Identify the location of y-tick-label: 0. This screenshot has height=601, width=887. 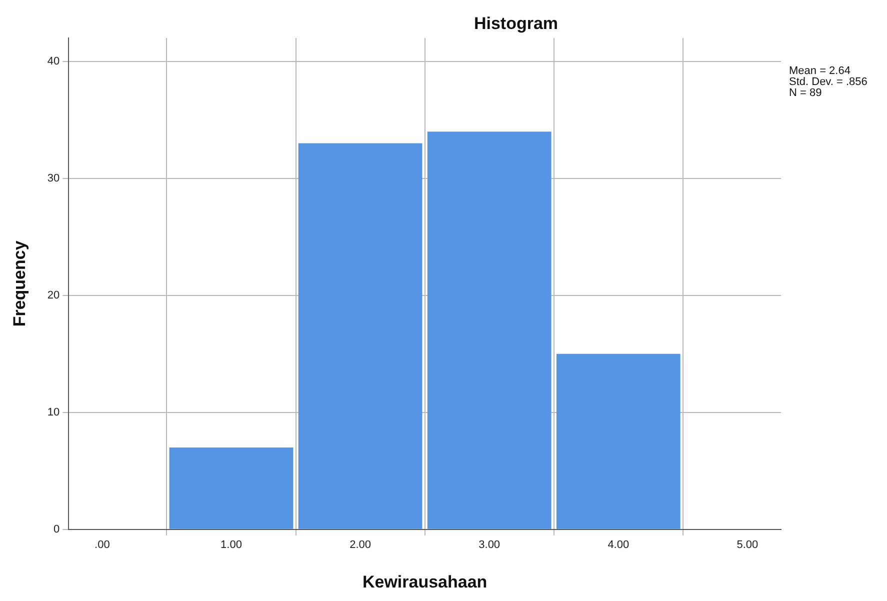
(57, 529).